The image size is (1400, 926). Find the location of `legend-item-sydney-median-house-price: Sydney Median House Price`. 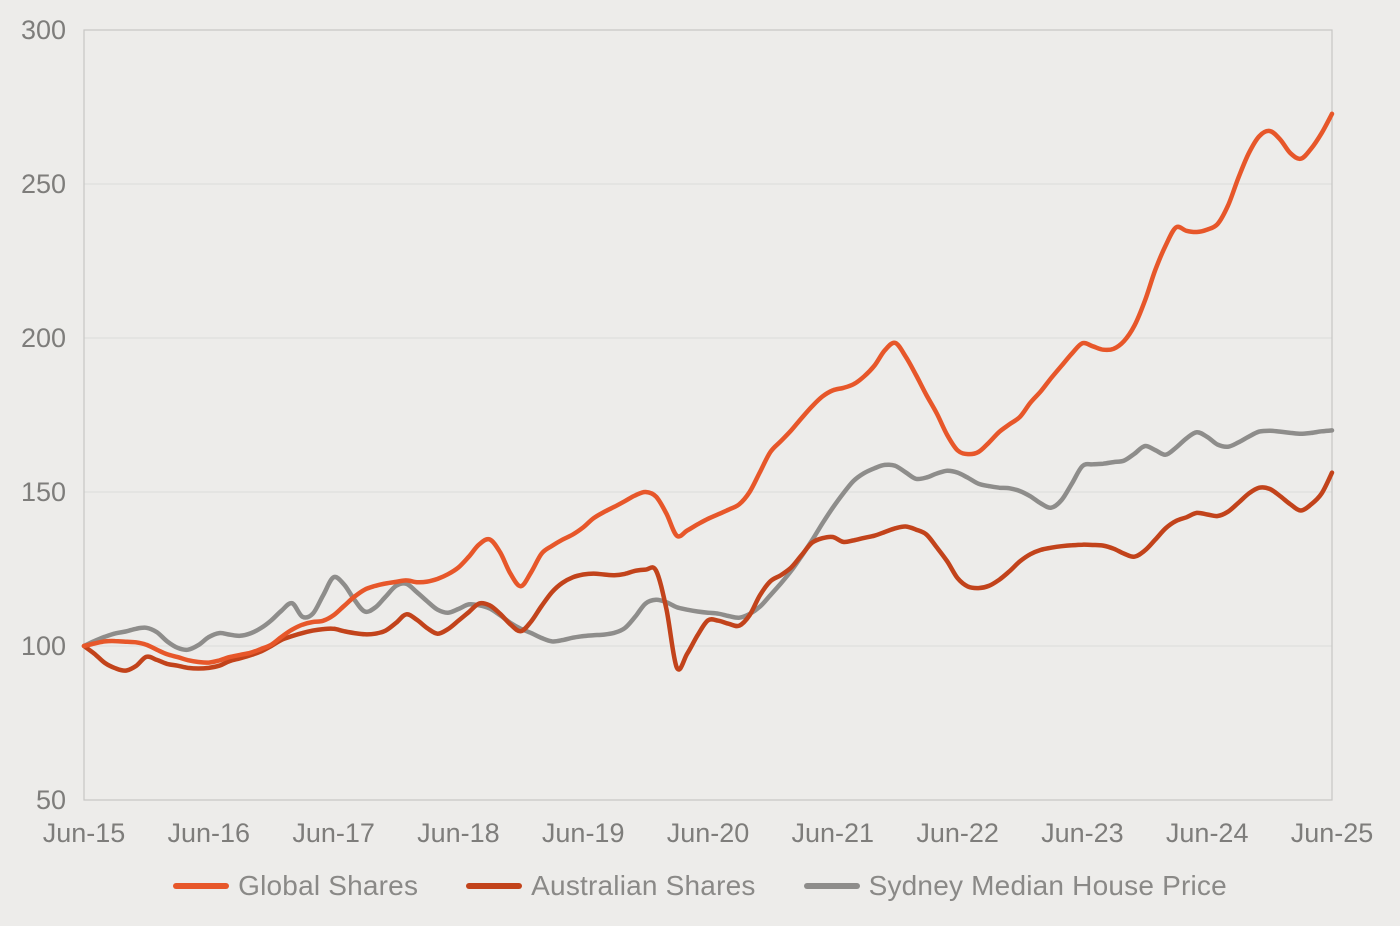

legend-item-sydney-median-house-price: Sydney Median House Price is located at coordinates (1015, 886).